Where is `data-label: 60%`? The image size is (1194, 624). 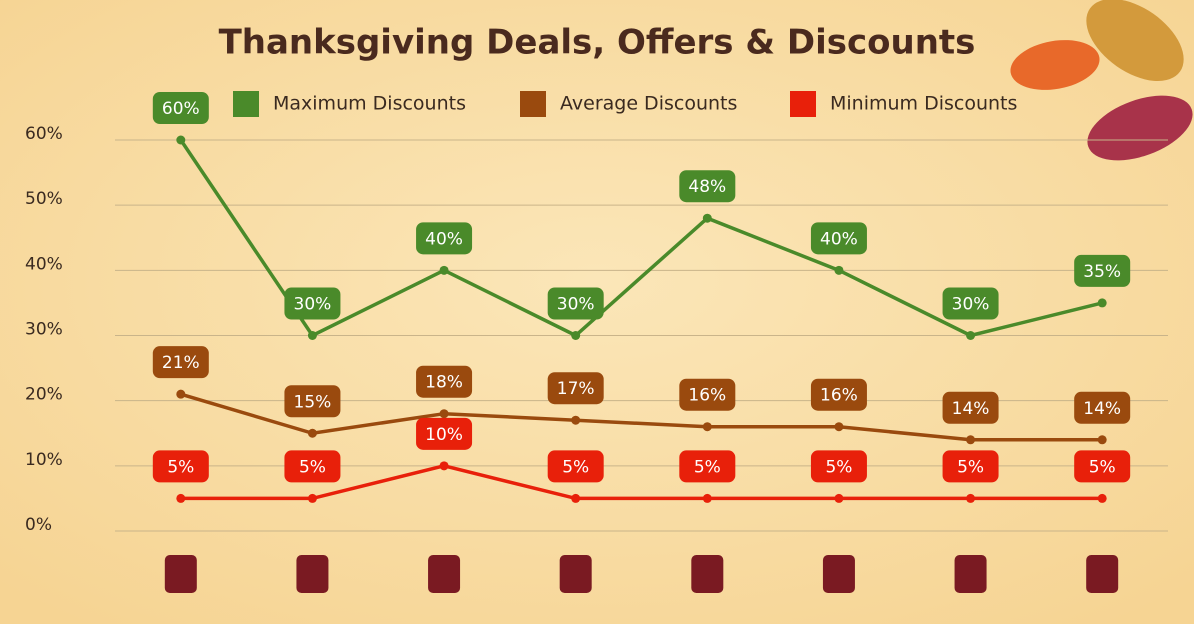
data-label: 60% is located at coordinates (181, 109).